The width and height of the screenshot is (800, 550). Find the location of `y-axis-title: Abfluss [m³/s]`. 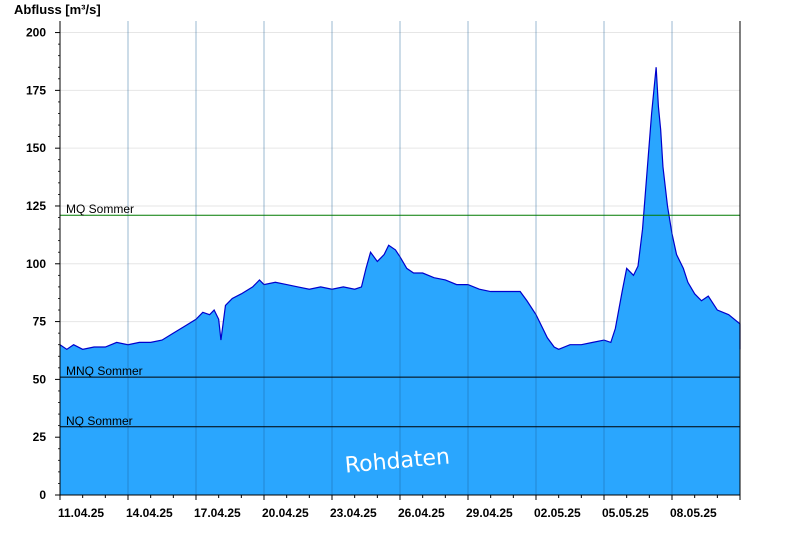

y-axis-title: Abfluss [m³/s] is located at coordinates (57, 9).